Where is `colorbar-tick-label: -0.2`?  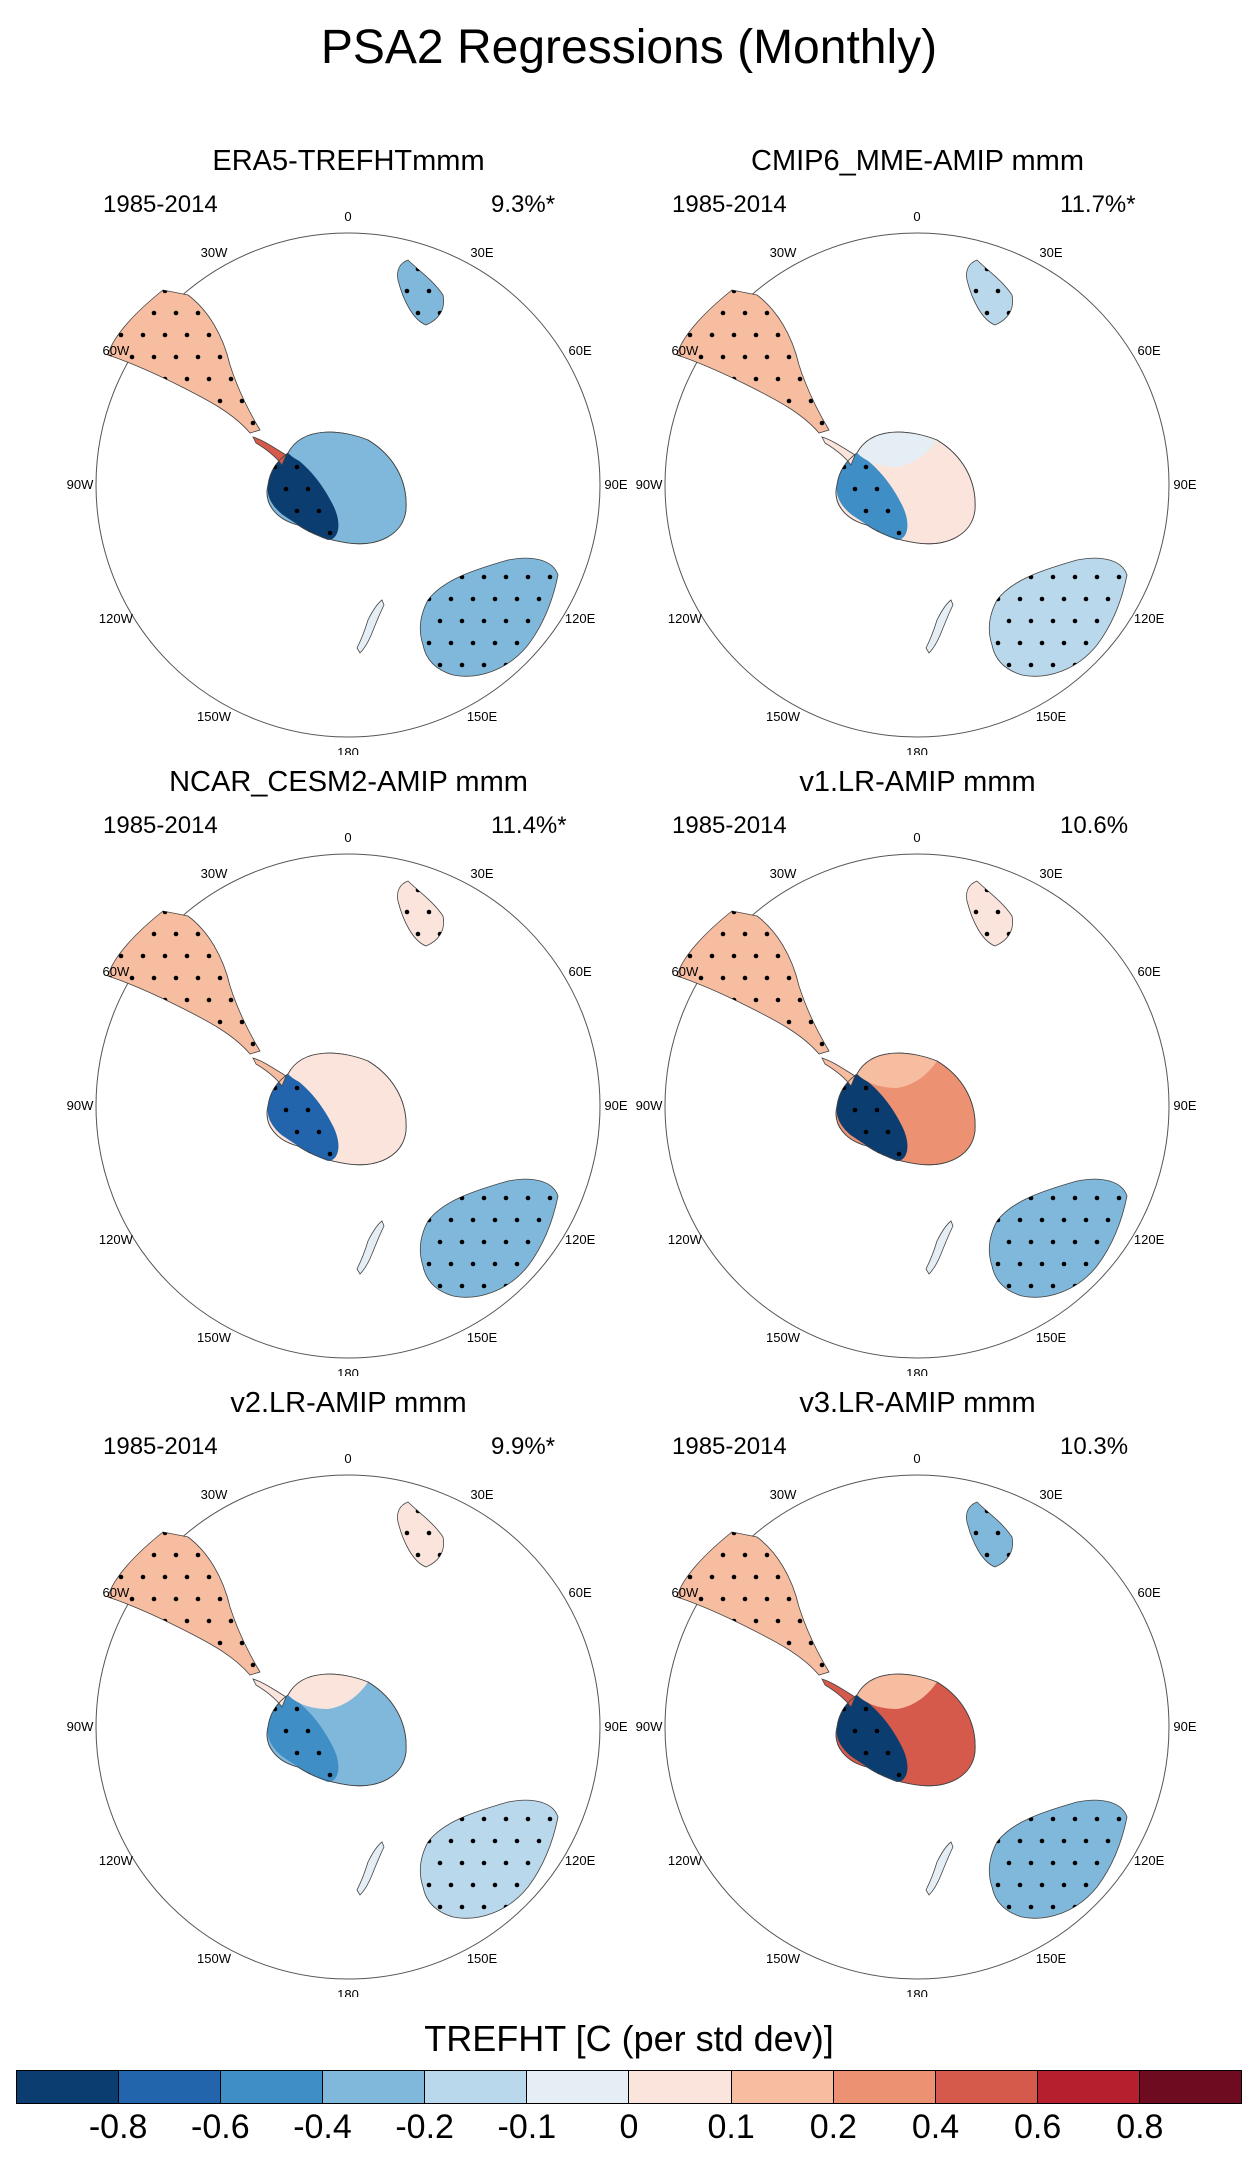 colorbar-tick-label: -0.2 is located at coordinates (424, 2127).